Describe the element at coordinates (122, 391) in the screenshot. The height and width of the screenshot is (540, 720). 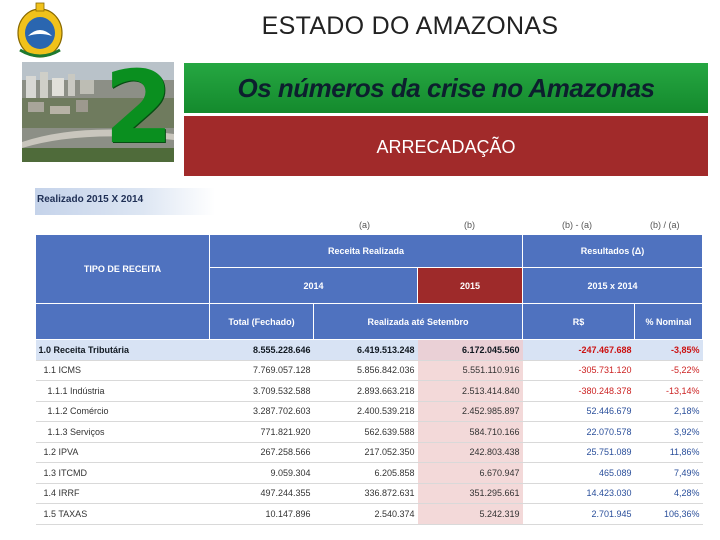
I see `row-label: 1.1.1 Indústria` at that location.